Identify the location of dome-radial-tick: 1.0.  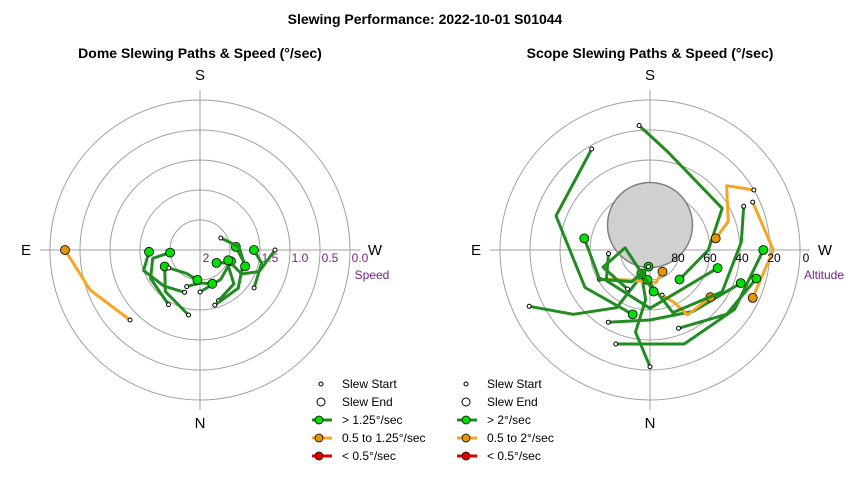
(300, 258).